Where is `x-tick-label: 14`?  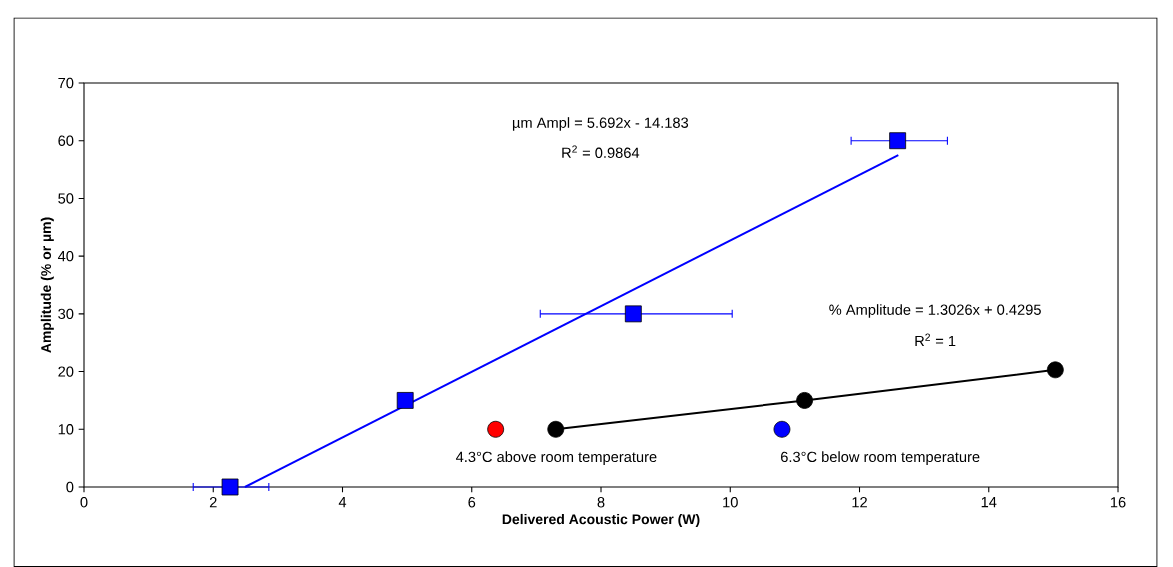
x-tick-label: 14 is located at coordinates (989, 502).